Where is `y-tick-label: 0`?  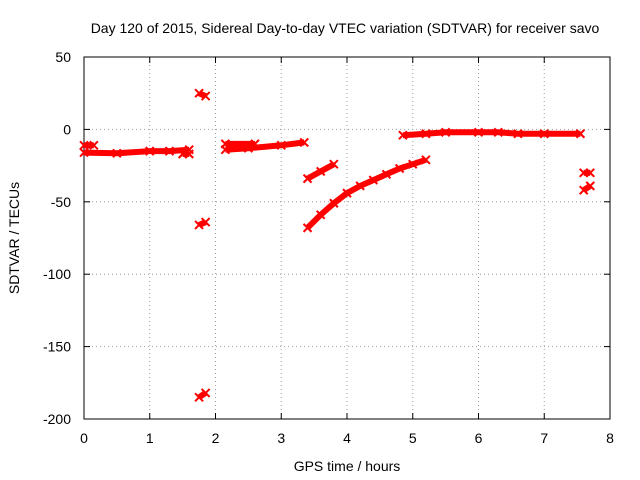 y-tick-label: 0 is located at coordinates (67, 129).